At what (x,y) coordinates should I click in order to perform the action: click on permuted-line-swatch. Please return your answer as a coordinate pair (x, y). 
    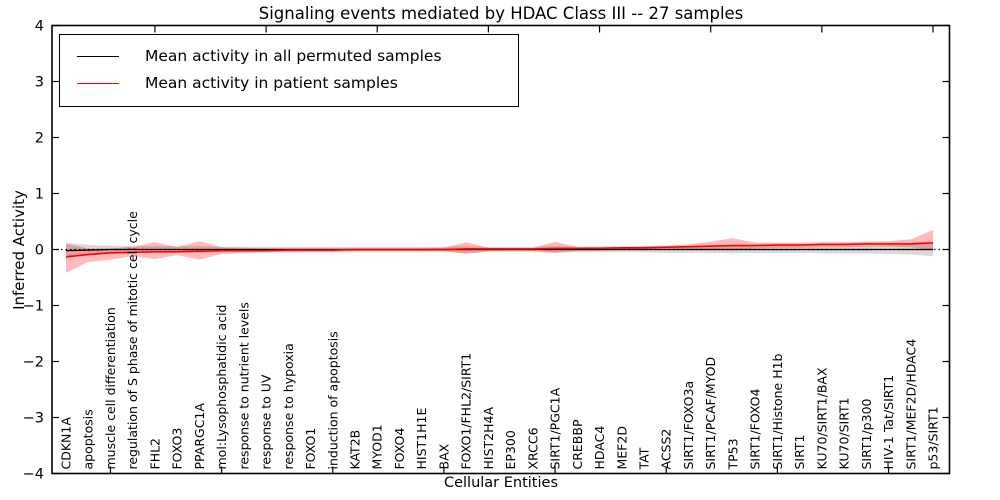
    Looking at the image, I should click on (98, 56).